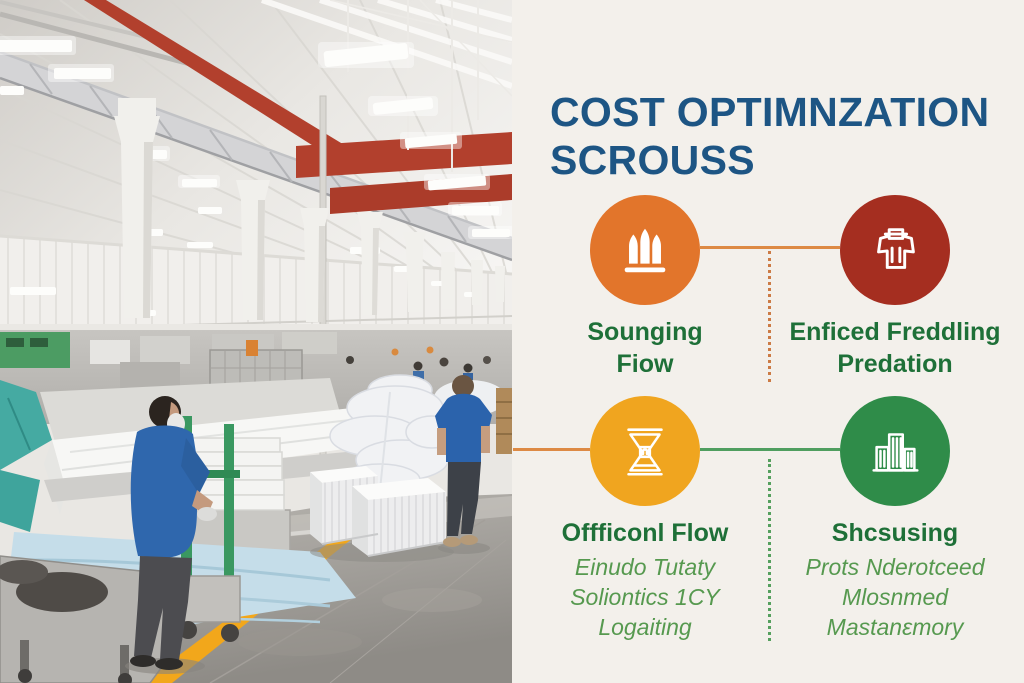 The width and height of the screenshot is (1024, 683). What do you see at coordinates (382, 514) in the screenshot?
I see `white-boxes` at bounding box center [382, 514].